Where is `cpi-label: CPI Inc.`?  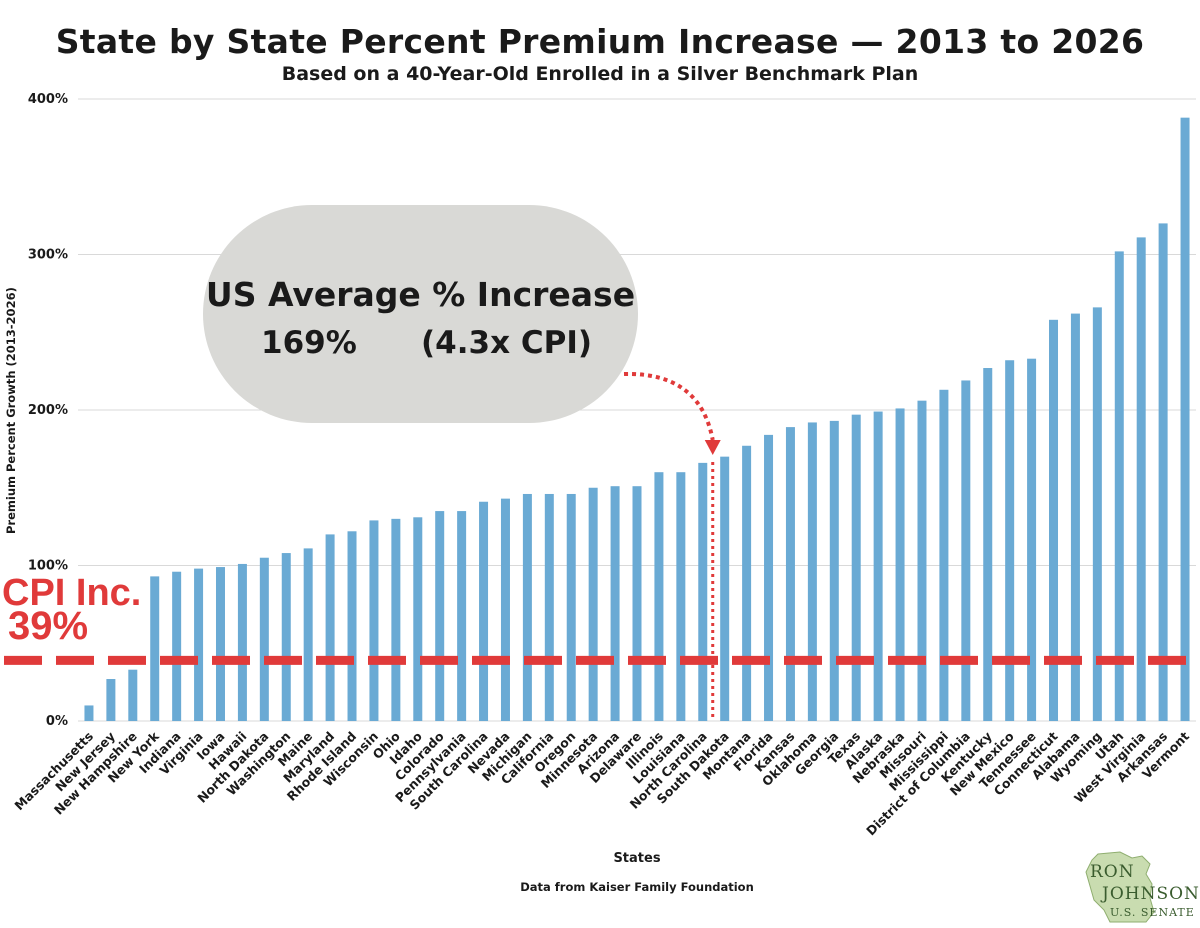
cpi-label: CPI Inc. is located at coordinates (72, 593).